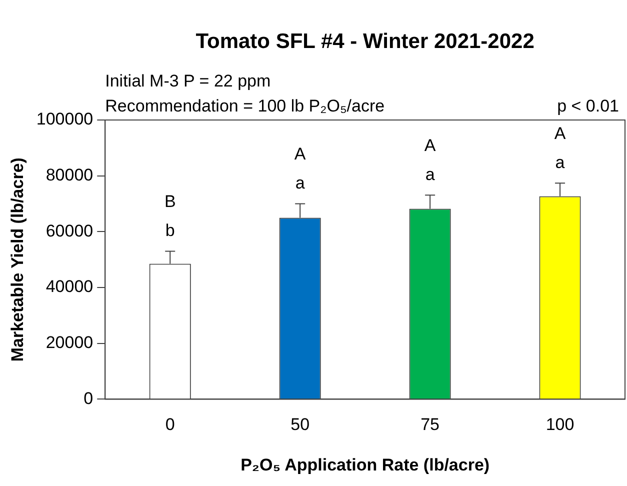  Describe the element at coordinates (170, 201) in the screenshot. I see `annotation: B` at that location.